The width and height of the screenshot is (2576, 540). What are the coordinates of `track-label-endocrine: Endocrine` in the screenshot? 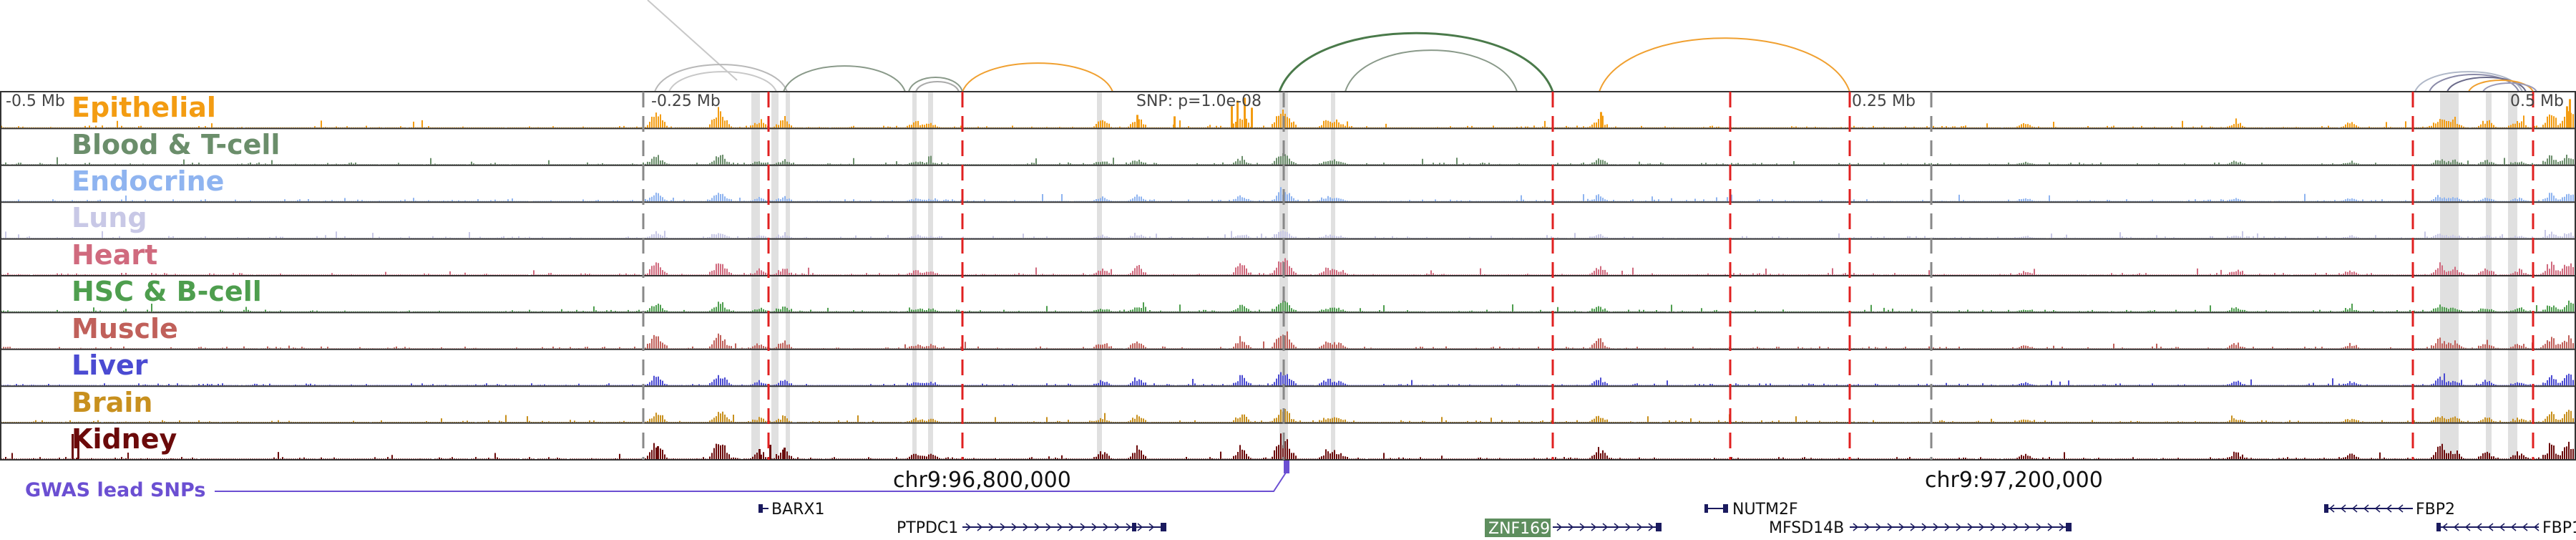 It's located at (148, 181).